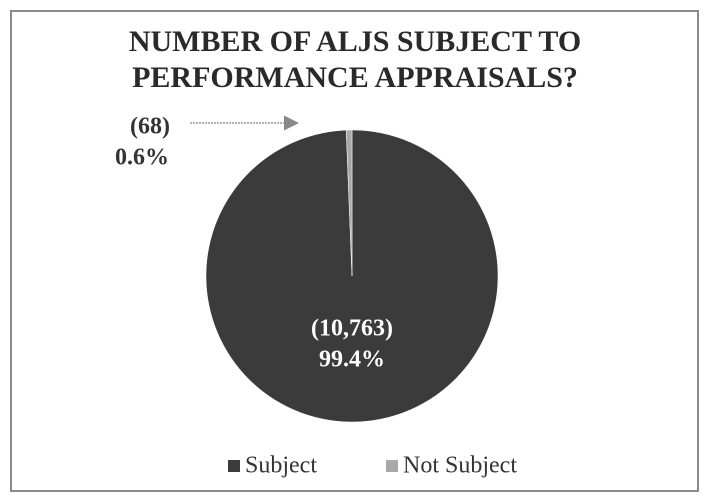 This screenshot has width=711, height=504. I want to click on data-label: 0.6%, so click(142, 158).